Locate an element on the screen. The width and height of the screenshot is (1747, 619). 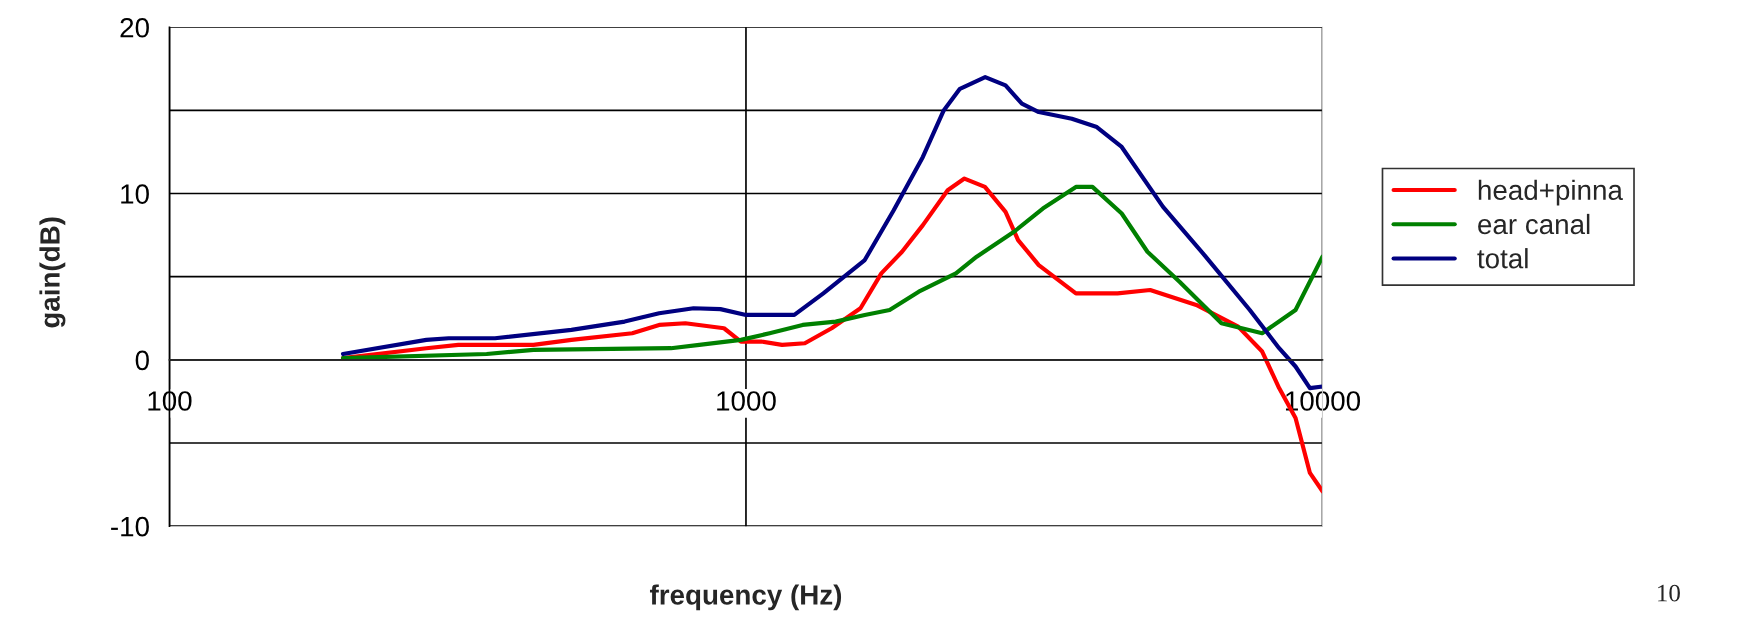
legend-label: head+pinna is located at coordinates (1550, 192).